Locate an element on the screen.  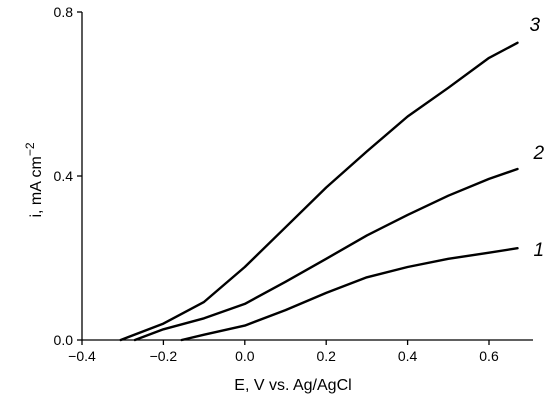
y-tick-label: 0.4 is located at coordinates (64, 176).